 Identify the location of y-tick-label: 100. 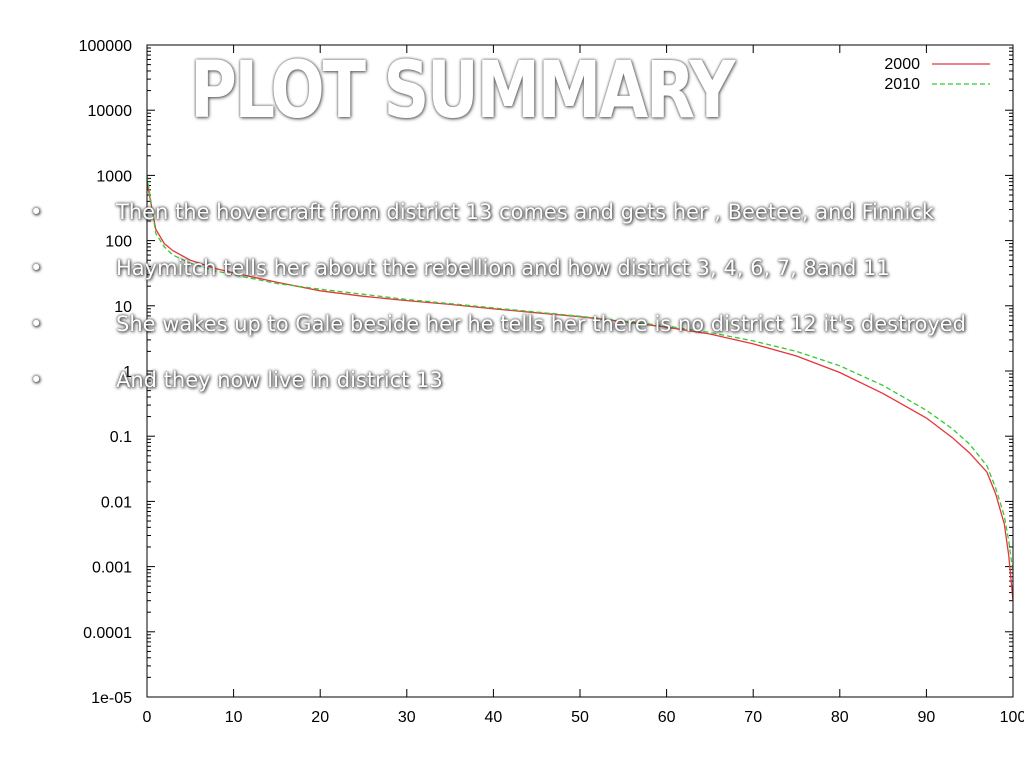
(118, 242).